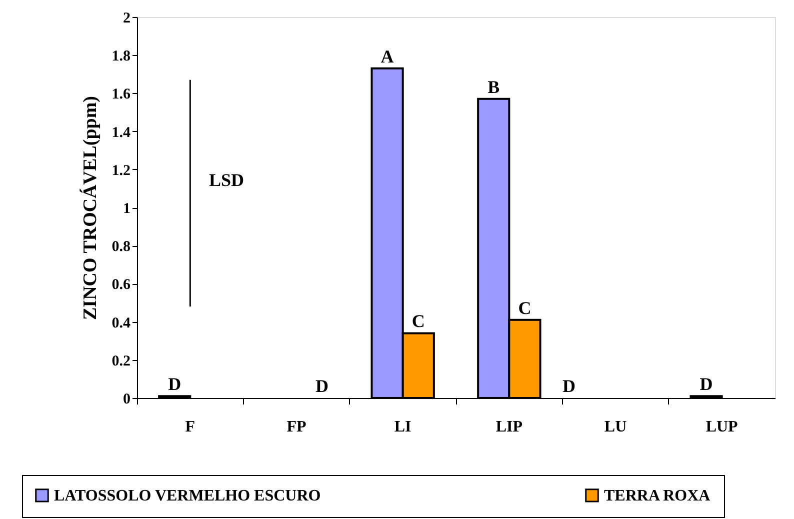 This screenshot has width=794, height=519. Describe the element at coordinates (121, 285) in the screenshot. I see `y-tick-label: 0.6` at that location.